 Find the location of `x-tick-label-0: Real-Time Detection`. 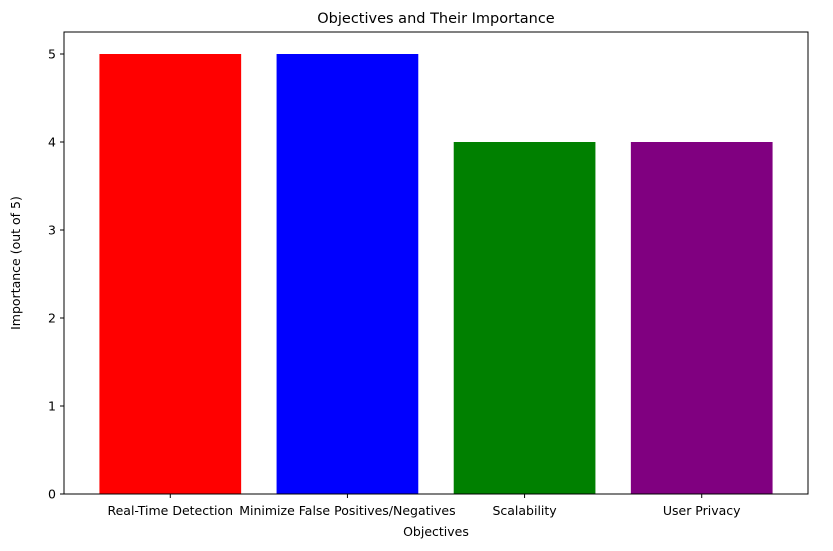

x-tick-label-0: Real-Time Detection is located at coordinates (170, 510).